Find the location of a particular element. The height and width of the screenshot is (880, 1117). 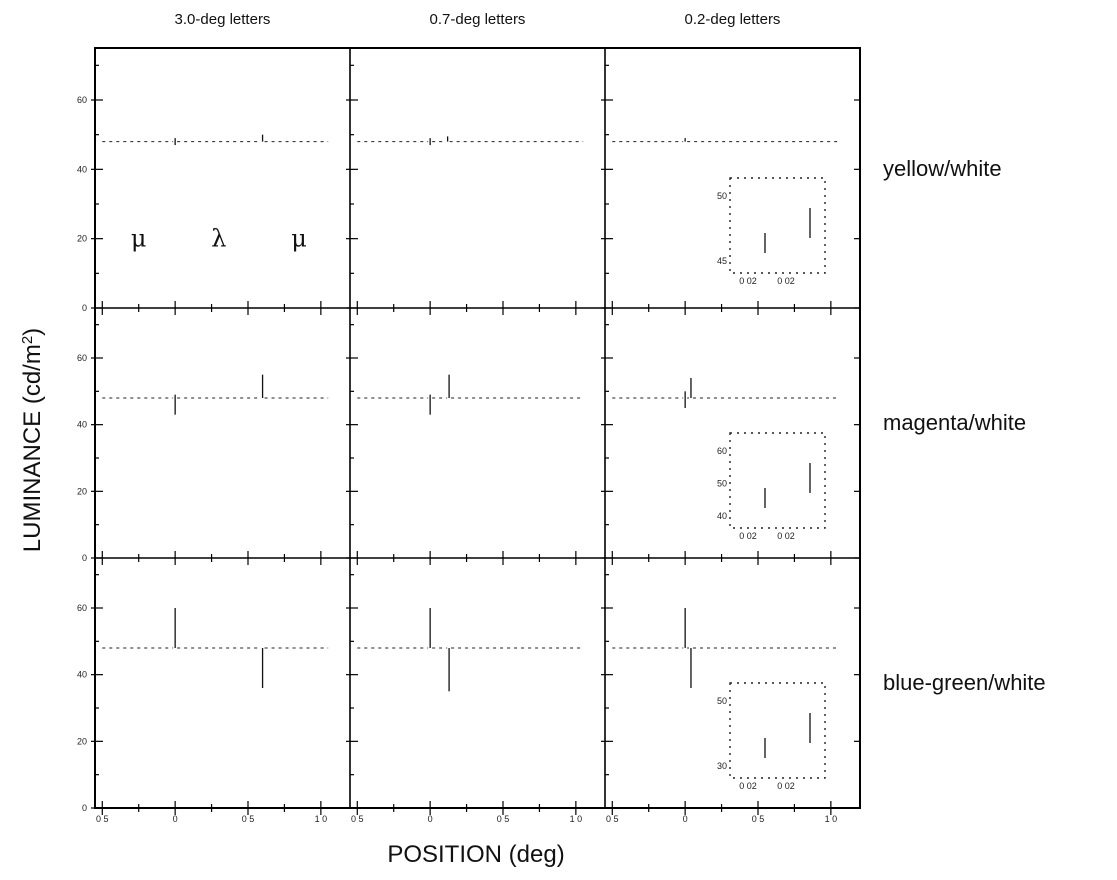

inset-y-tick-label: 60 is located at coordinates (722, 451).